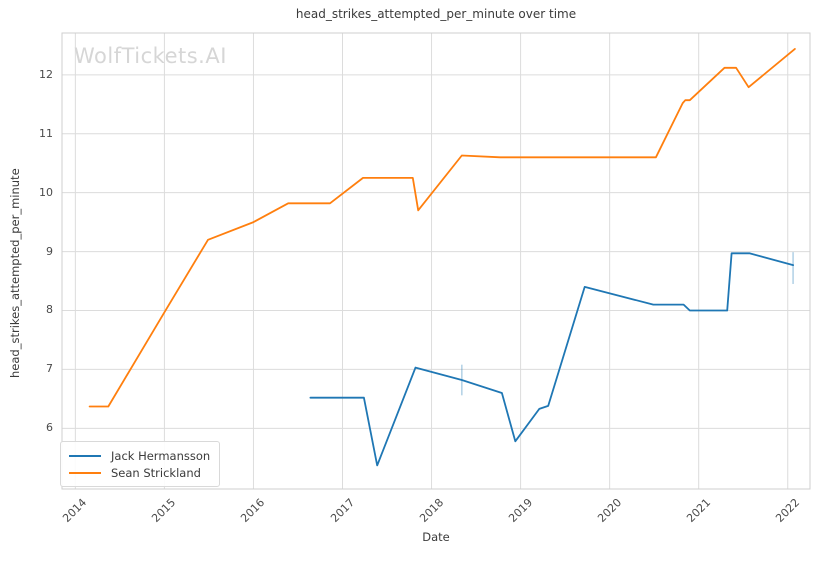  What do you see at coordinates (161, 455) in the screenshot?
I see `legend-label: Jack Hermansson` at bounding box center [161, 455].